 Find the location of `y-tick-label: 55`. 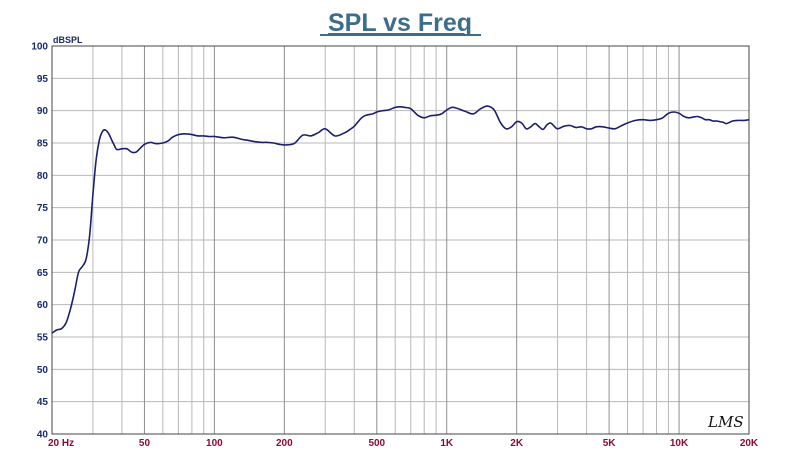

y-tick-label: 55 is located at coordinates (43, 338).